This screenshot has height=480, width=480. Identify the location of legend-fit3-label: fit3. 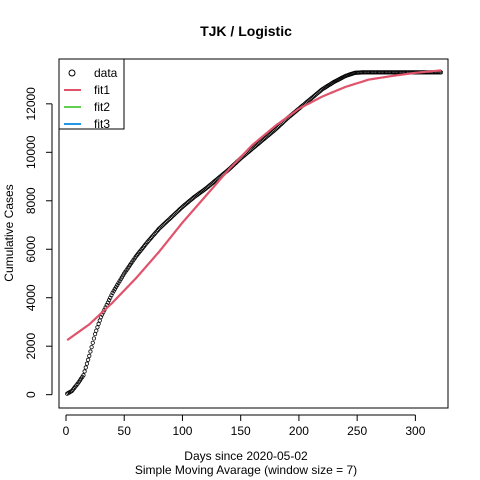
(102, 124).